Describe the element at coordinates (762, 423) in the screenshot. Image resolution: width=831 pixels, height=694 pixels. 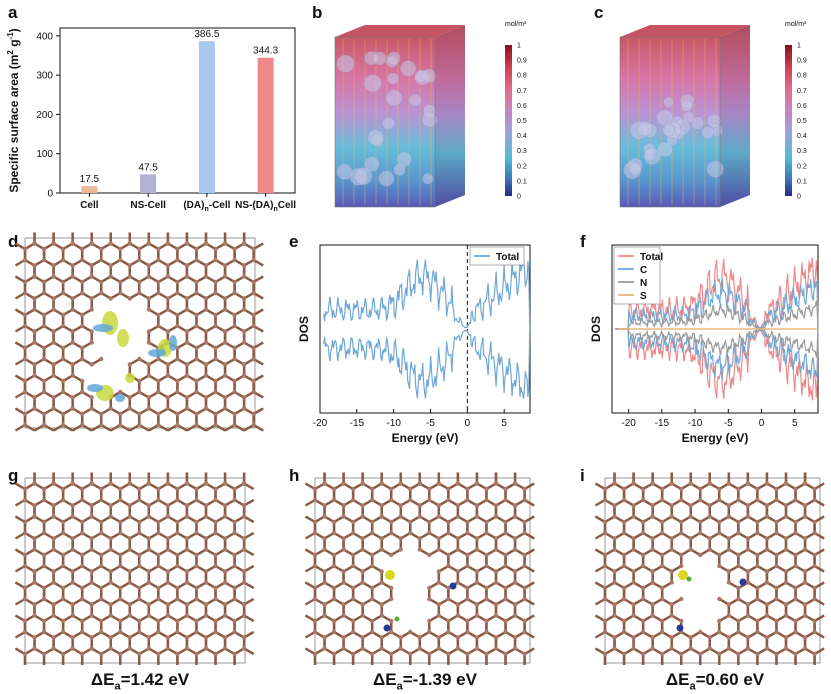
I see `x-tick-label: 0` at that location.